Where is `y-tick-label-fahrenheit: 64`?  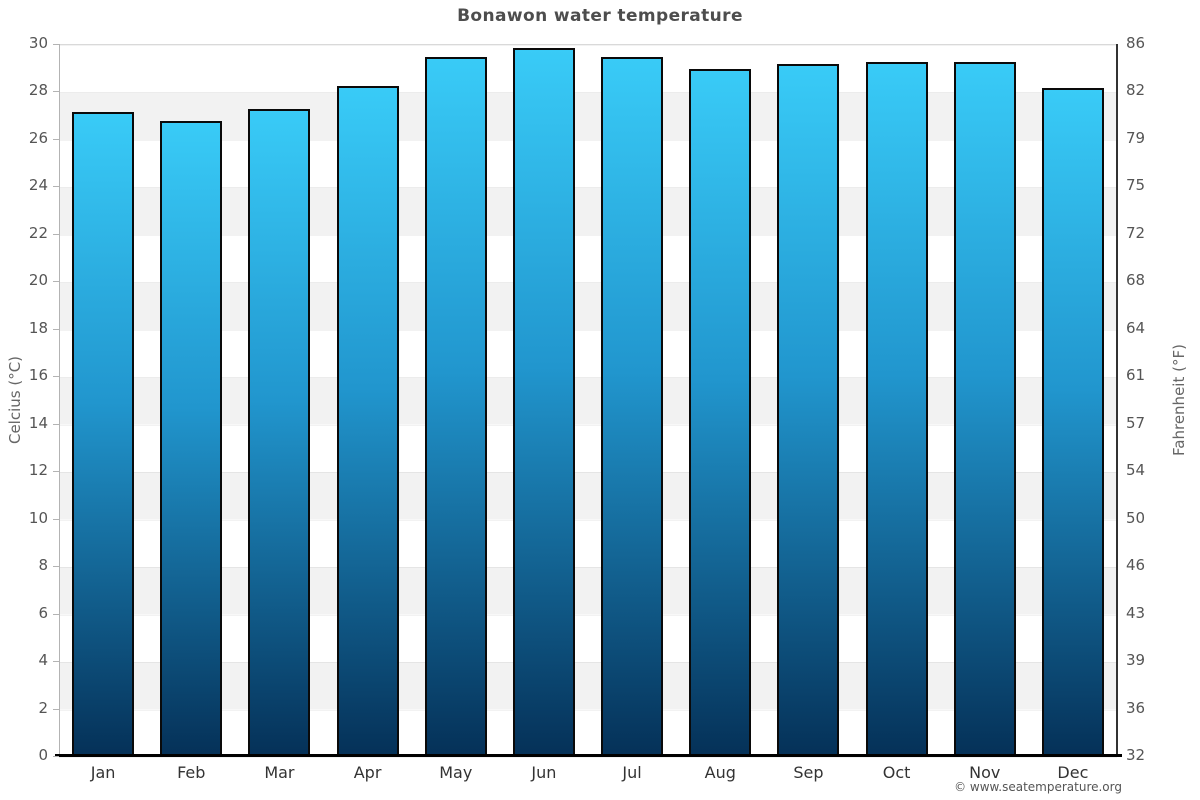
y-tick-label-fahrenheit: 64 is located at coordinates (1136, 327).